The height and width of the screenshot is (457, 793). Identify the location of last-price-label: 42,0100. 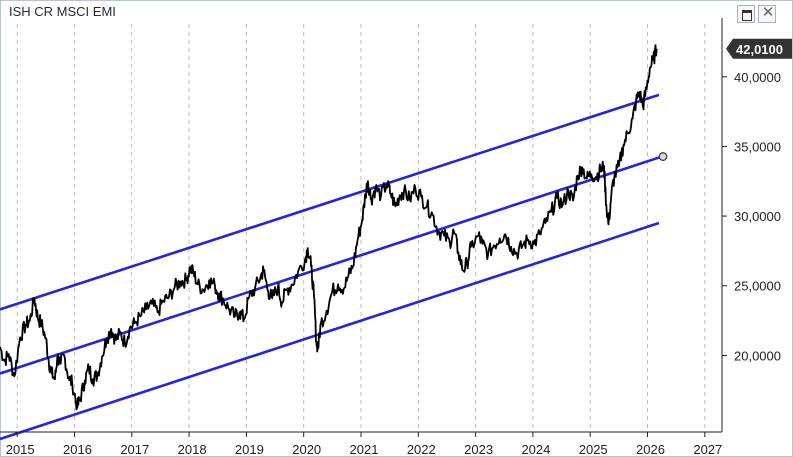
(759, 49).